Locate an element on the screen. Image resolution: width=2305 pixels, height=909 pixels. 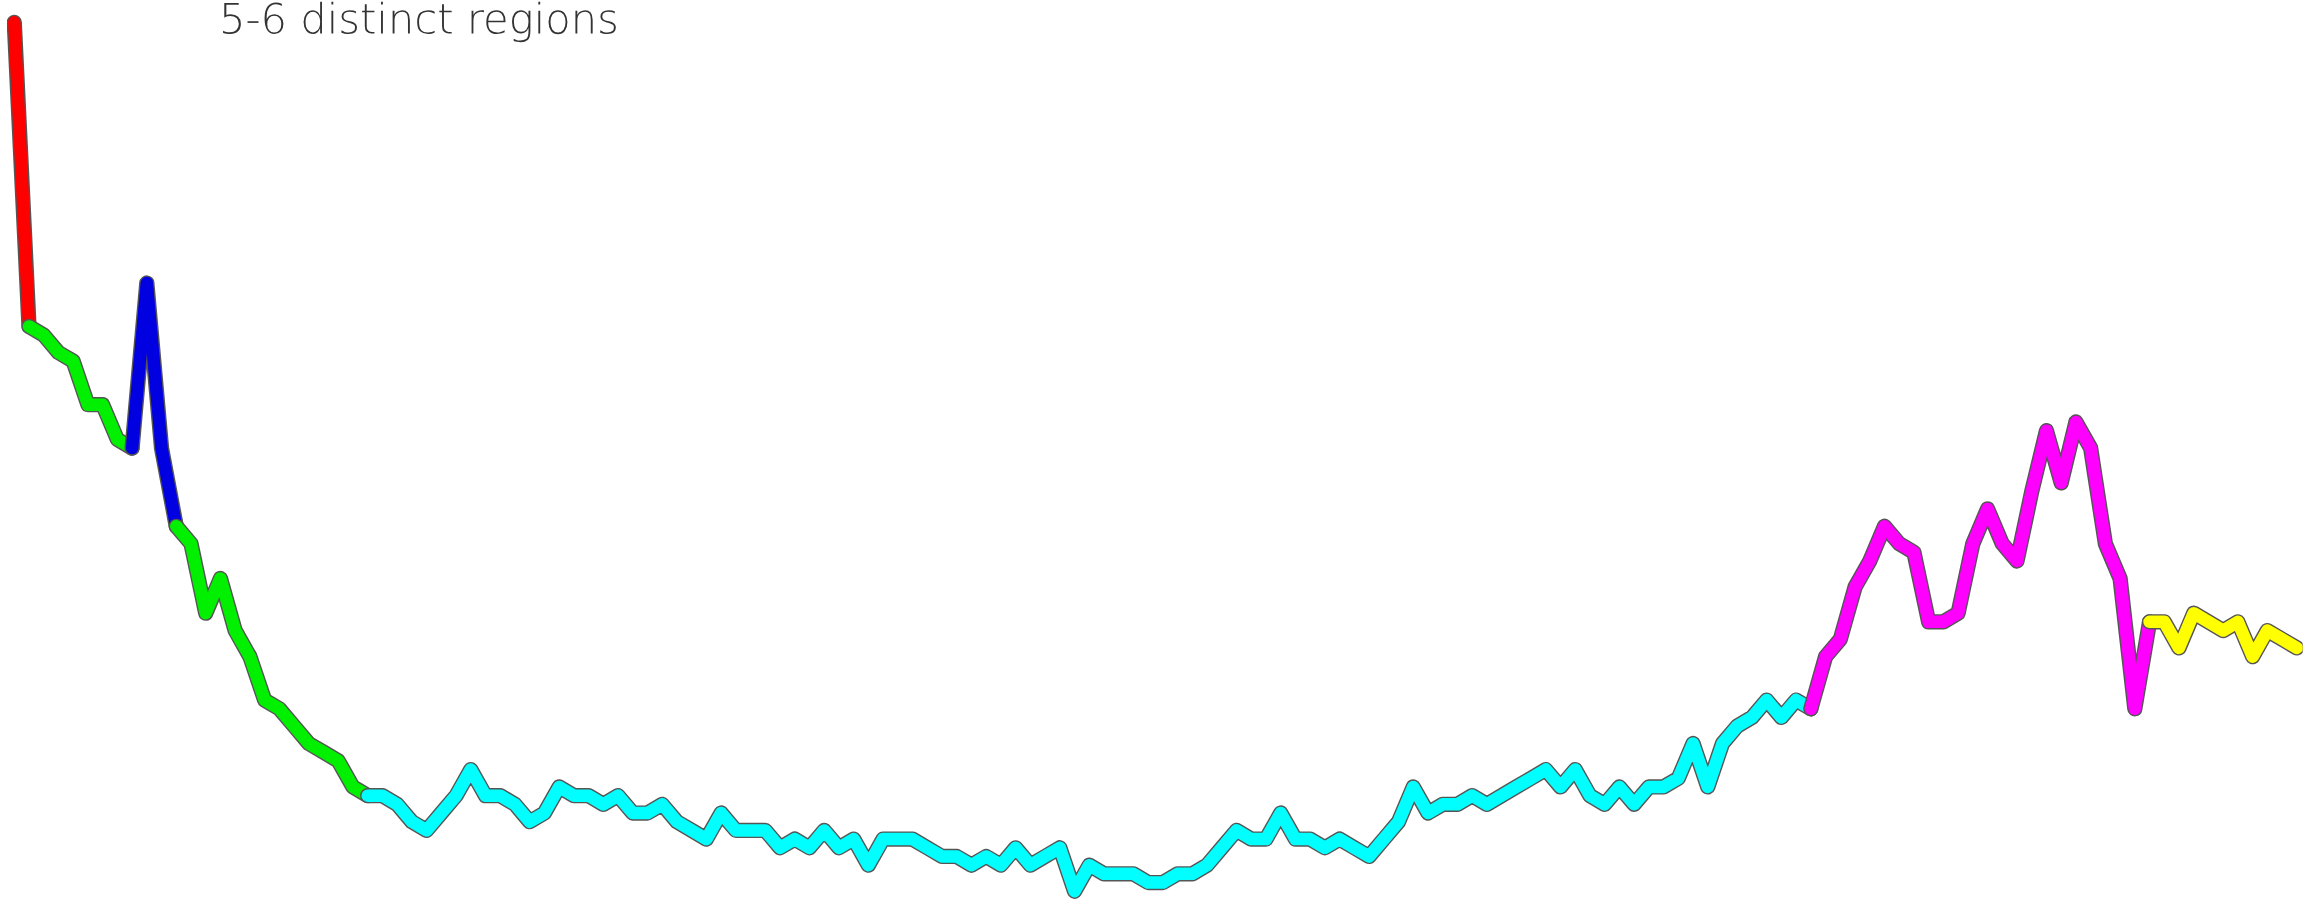
chart-title: 5-6 distinct regions is located at coordinates (419, 22).